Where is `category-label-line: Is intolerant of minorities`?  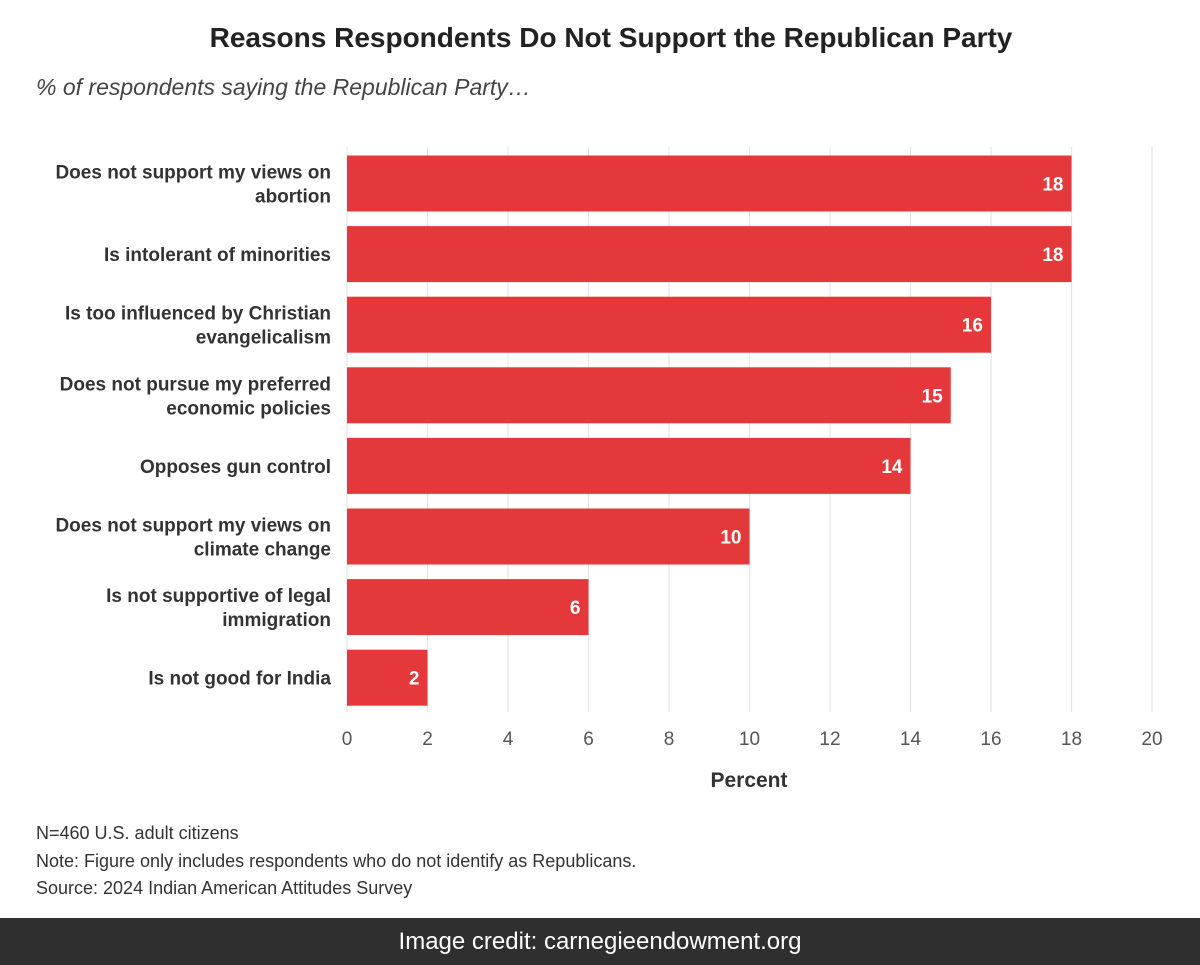 category-label-line: Is intolerant of minorities is located at coordinates (217, 255).